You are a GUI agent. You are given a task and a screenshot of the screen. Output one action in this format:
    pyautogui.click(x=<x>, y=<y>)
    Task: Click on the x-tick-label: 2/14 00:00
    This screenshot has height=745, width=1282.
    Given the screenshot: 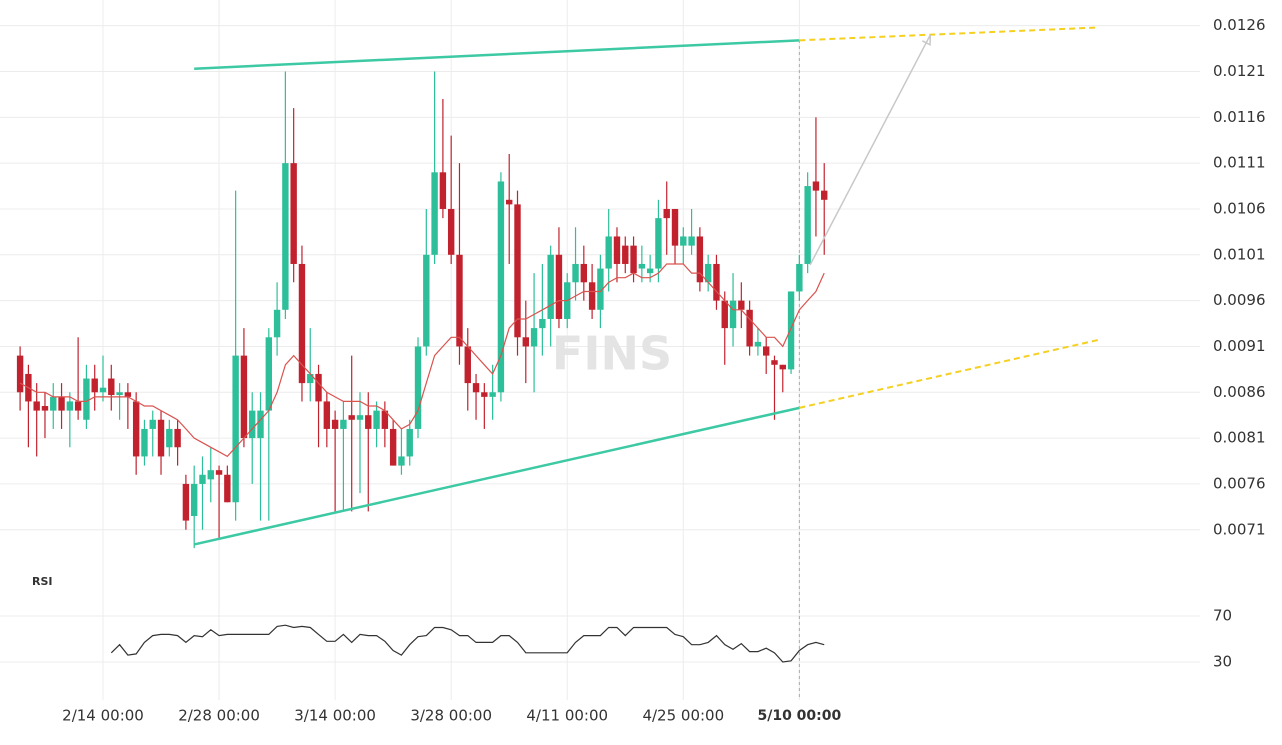 What is the action you would take?
    pyautogui.click(x=103, y=716)
    